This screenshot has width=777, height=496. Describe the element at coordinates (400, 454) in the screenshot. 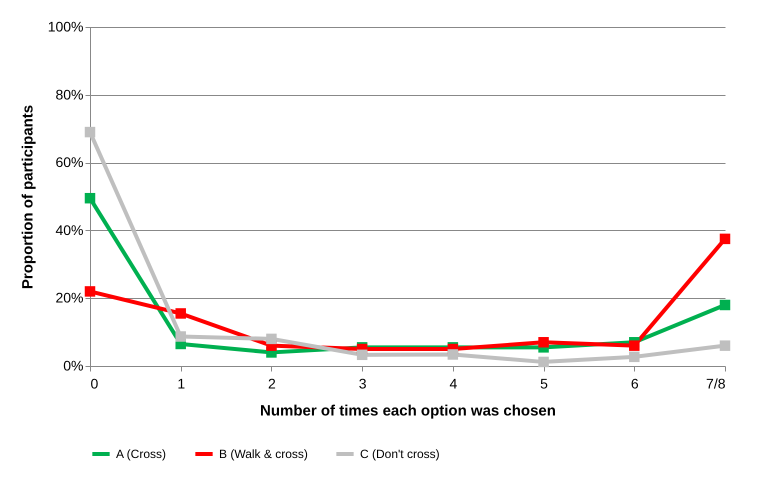

I see `legend-label: C (Don't cross)` at that location.